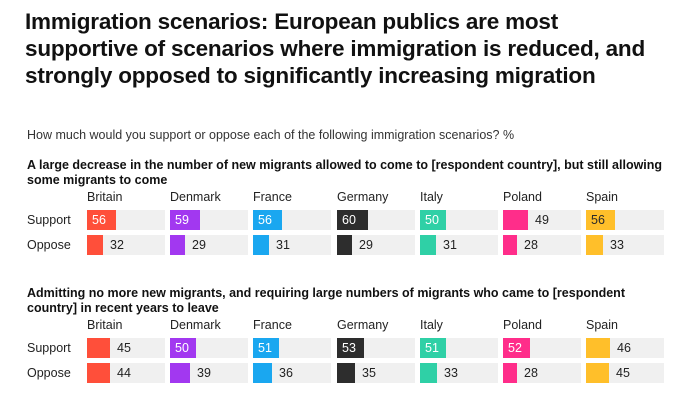  I want to click on value-label-spain-support: 46, so click(624, 348).